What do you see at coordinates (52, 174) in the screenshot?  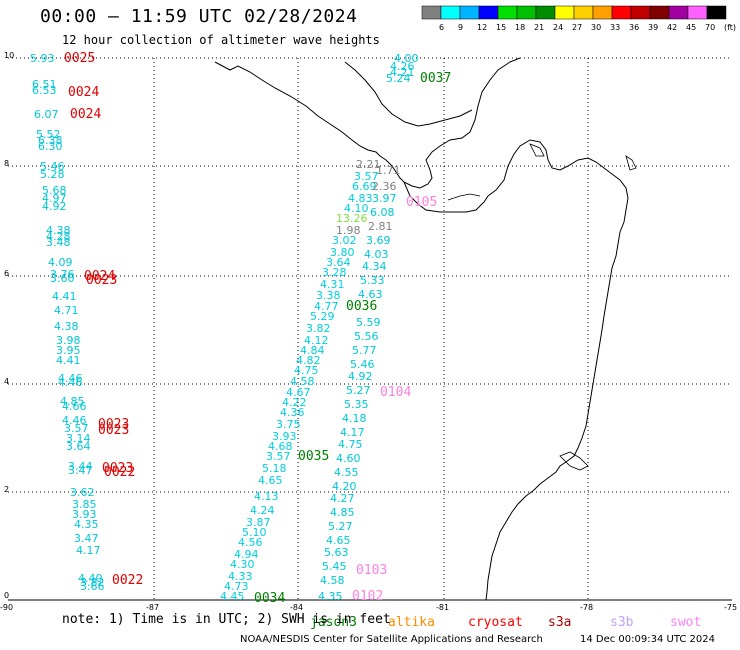 I see `wave-height-value: 5.28` at bounding box center [52, 174].